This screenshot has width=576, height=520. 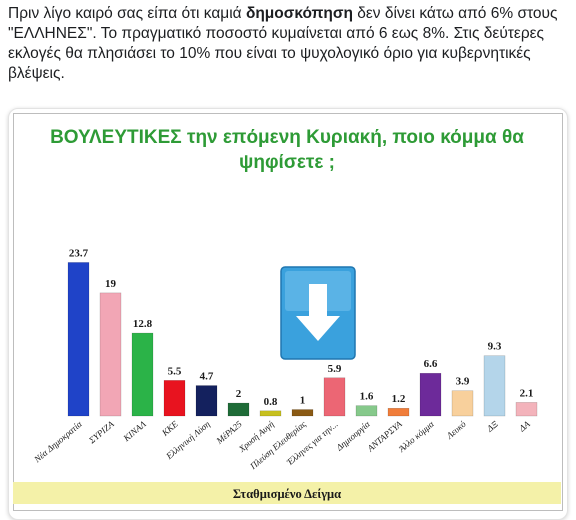 What do you see at coordinates (431, 364) in the screenshot?
I see `value-label-12: 6.6` at bounding box center [431, 364].